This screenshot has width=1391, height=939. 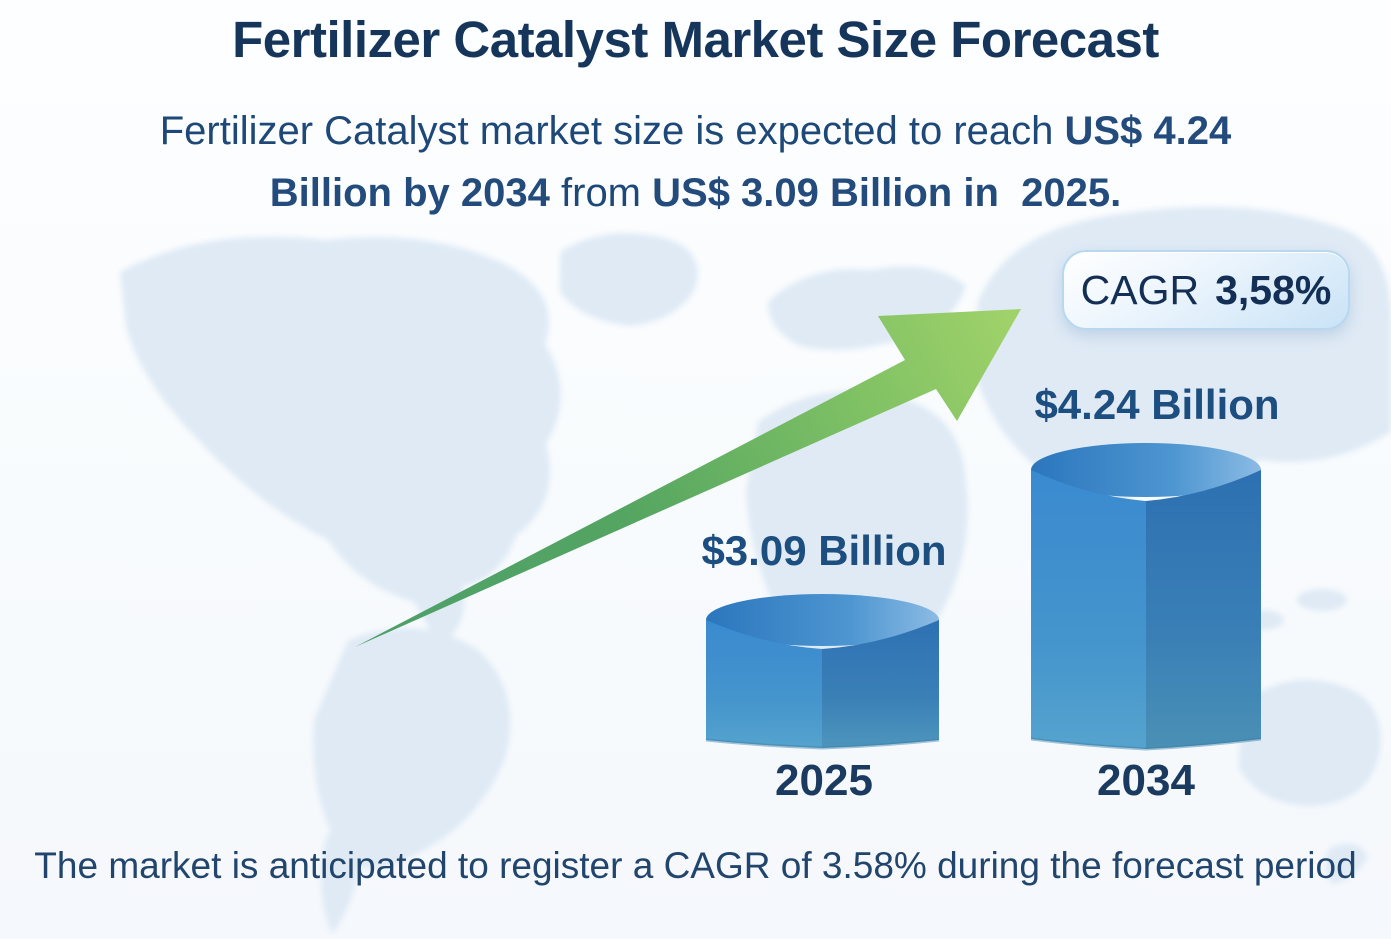 I want to click on bar-category-2025: 2025, so click(x=824, y=780).